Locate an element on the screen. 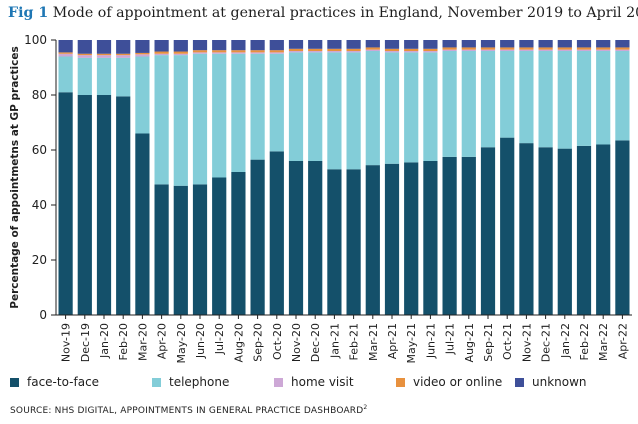 The height and width of the screenshot is (424, 638). y-tick-label: 40 is located at coordinates (39, 205).